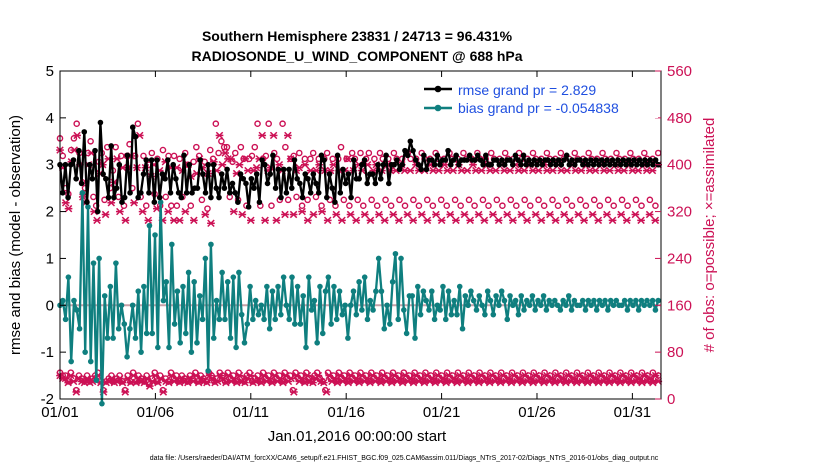 Image resolution: width=830 pixels, height=470 pixels. I want to click on chart-subtitle: RADIOSONDE_U_WIND_COMPONENT @ 688 hPa, so click(356, 56).